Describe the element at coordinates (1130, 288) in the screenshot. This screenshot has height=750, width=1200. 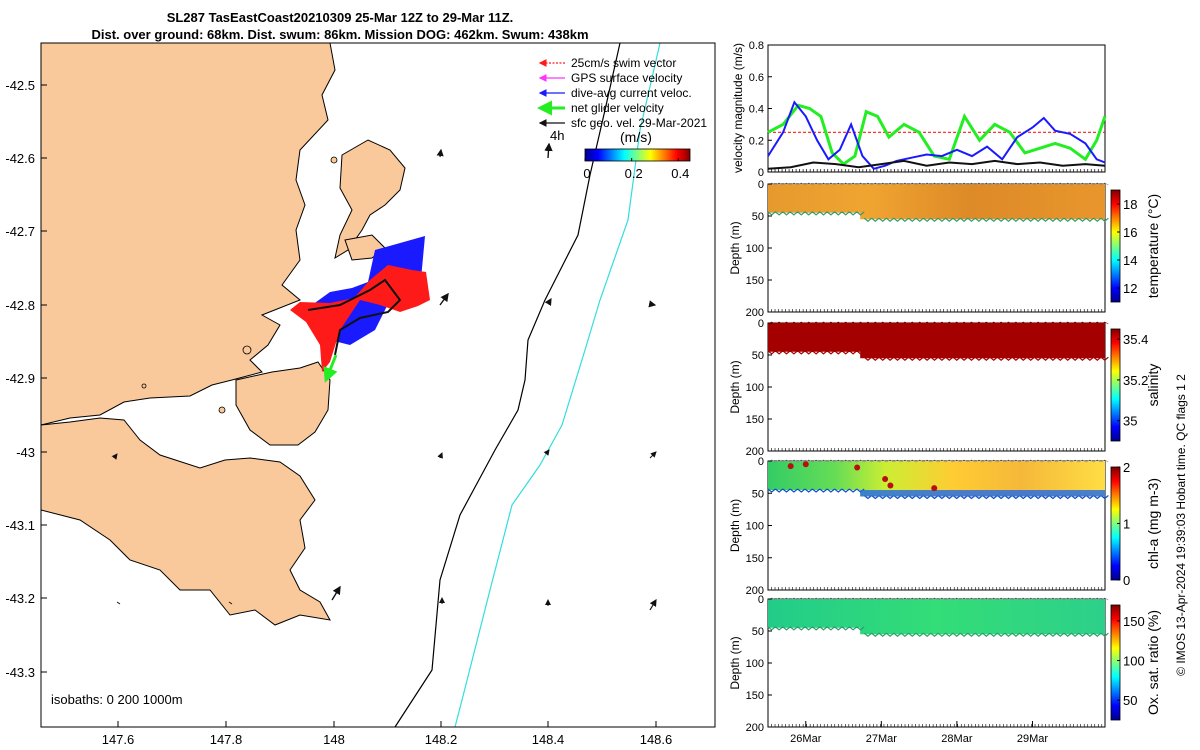
I see `colorbar-tick-label: 12` at that location.